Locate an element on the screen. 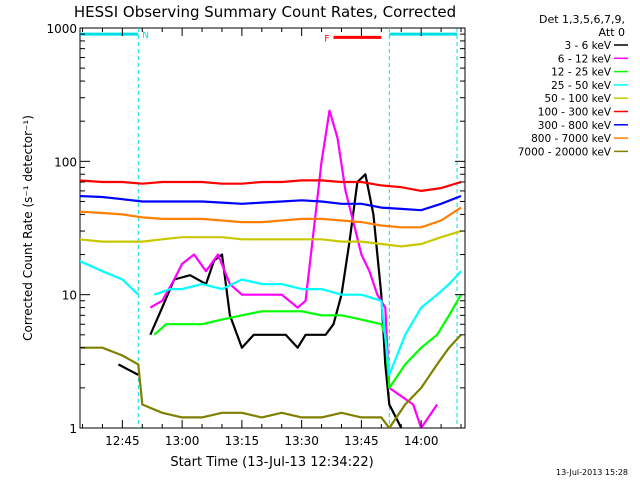  timestamp: 13-Jul-2013 15:28 is located at coordinates (592, 472).